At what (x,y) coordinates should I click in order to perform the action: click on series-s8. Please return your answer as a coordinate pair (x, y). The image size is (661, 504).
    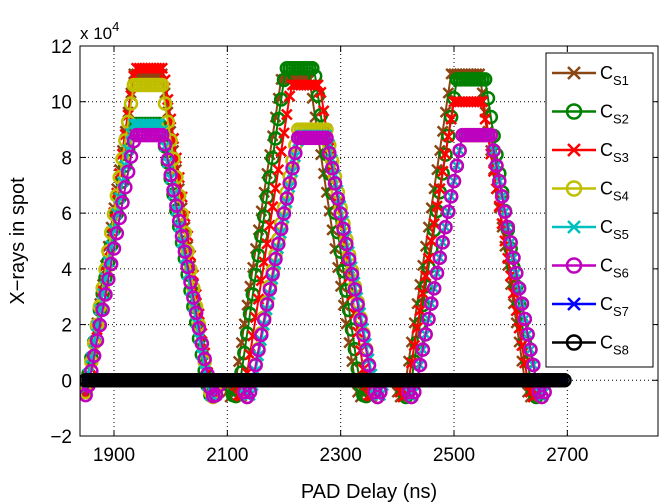
    Looking at the image, I should click on (326, 380).